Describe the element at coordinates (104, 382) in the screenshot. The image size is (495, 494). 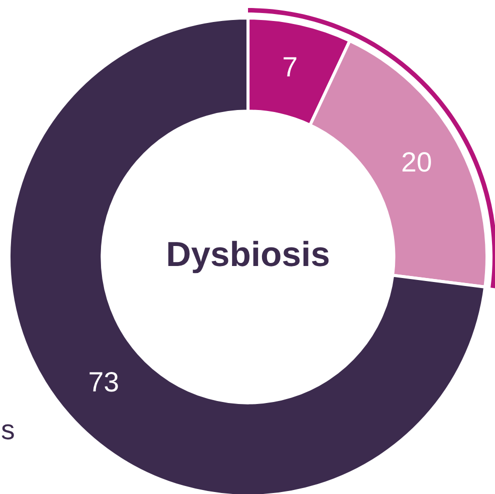
I see `data-label: 73` at that location.